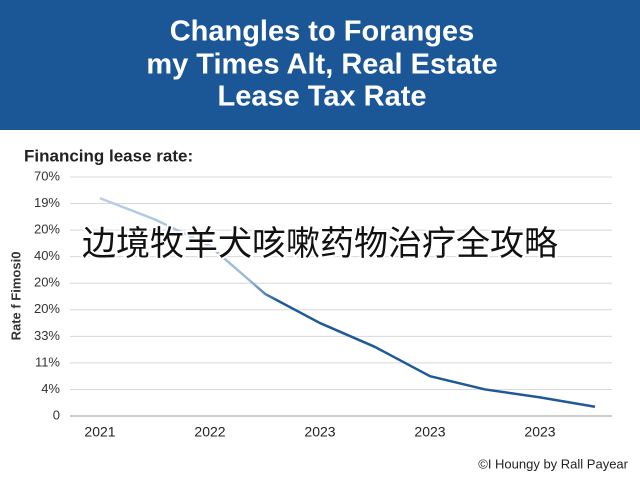 The width and height of the screenshot is (640, 485). What do you see at coordinates (47, 255) in the screenshot?
I see `y-tick-label: 40%` at bounding box center [47, 255].